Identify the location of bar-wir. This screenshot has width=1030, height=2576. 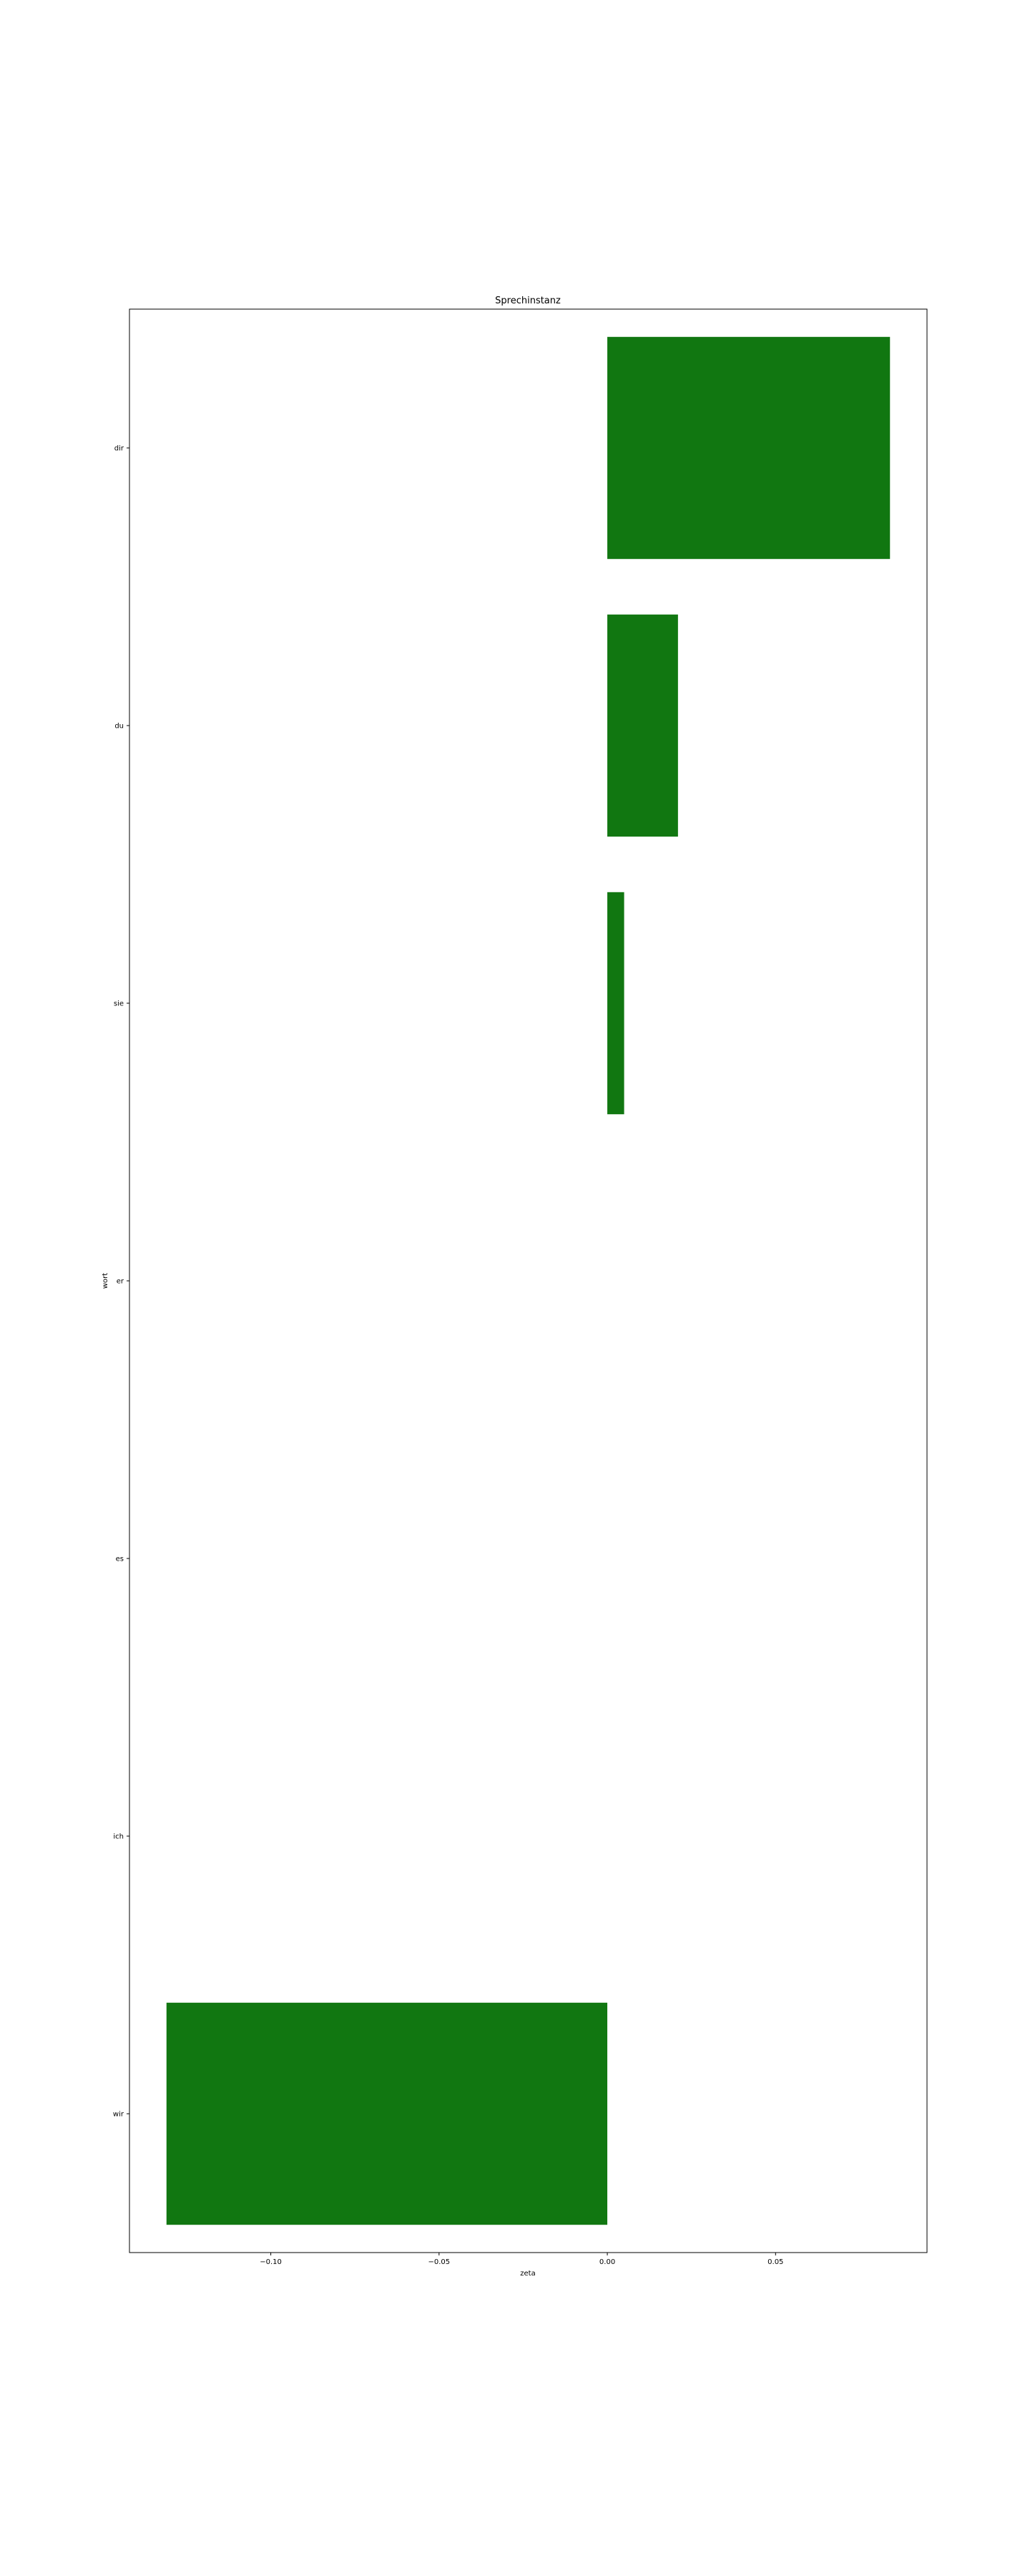
(387, 2113).